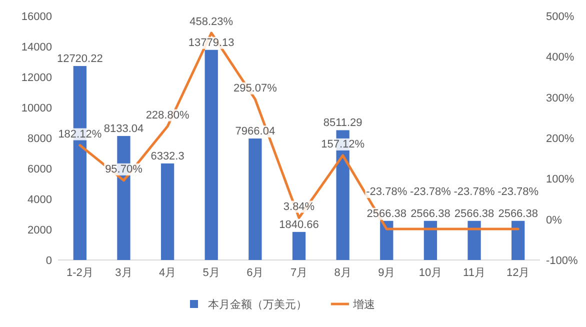 This screenshot has height=327, width=586. I want to click on y-tick-label: 4000, so click(40, 200).